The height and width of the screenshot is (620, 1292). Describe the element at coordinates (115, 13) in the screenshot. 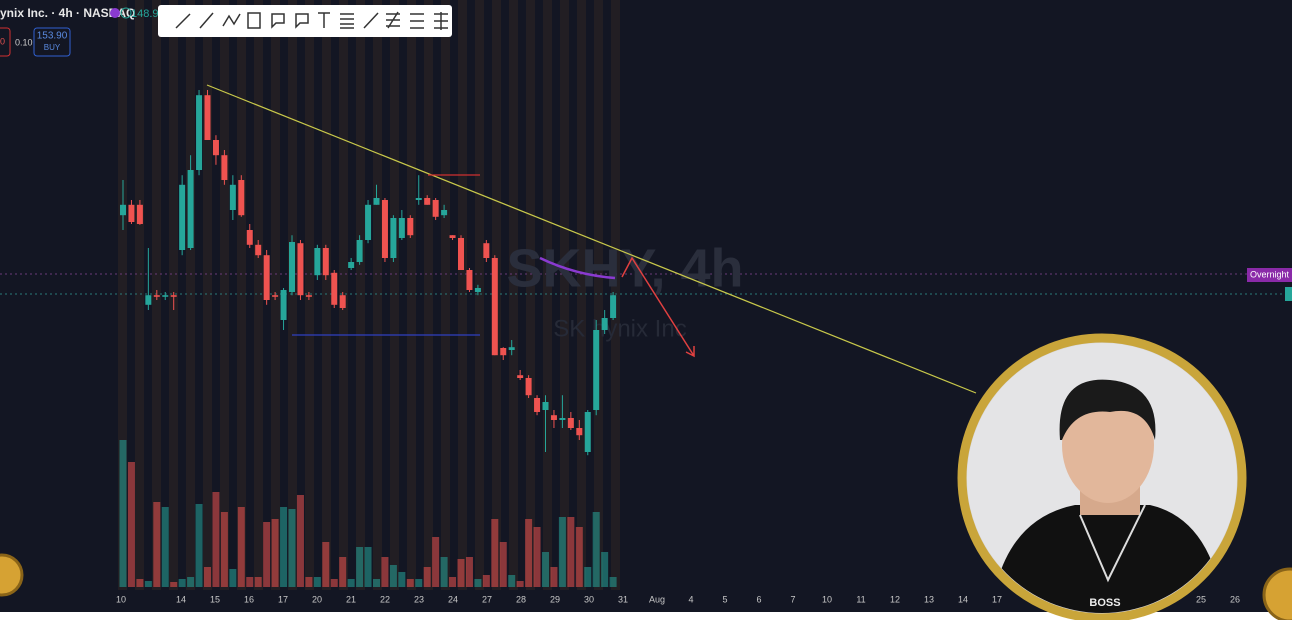

I see `icon` at that location.